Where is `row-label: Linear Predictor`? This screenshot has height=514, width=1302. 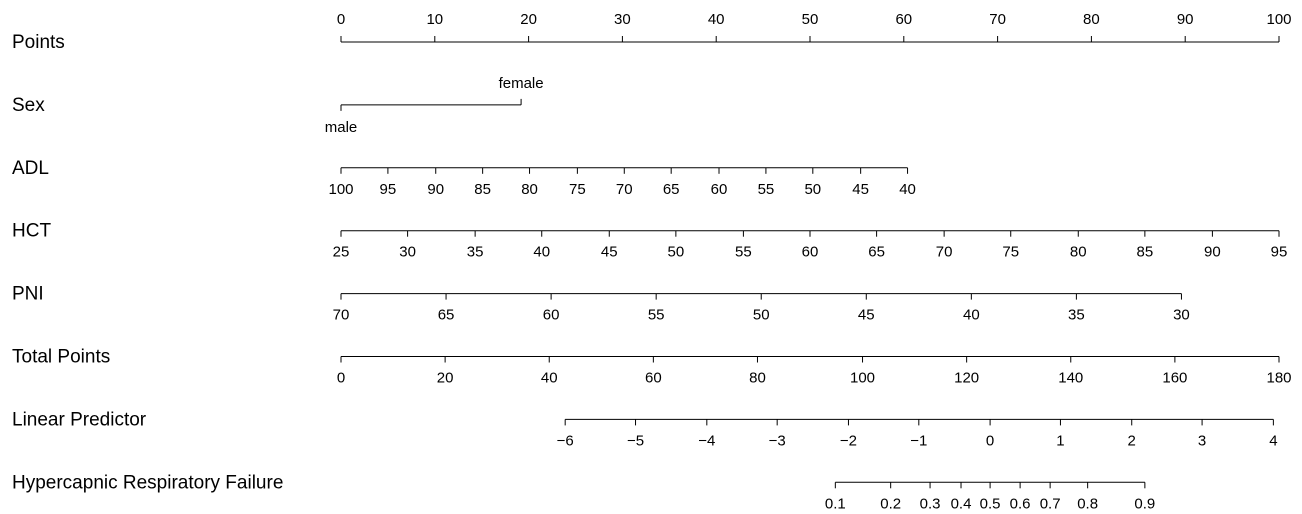
row-label: Linear Predictor is located at coordinates (79, 419).